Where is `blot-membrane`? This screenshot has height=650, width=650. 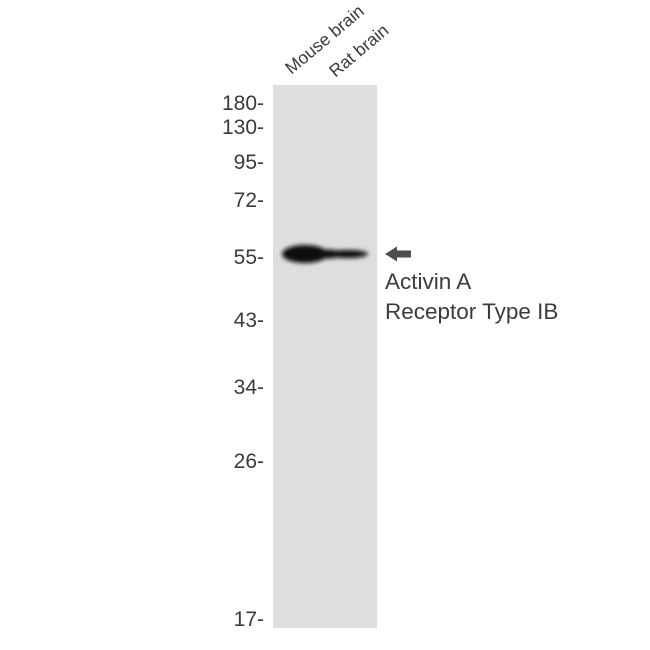
blot-membrane is located at coordinates (325, 356).